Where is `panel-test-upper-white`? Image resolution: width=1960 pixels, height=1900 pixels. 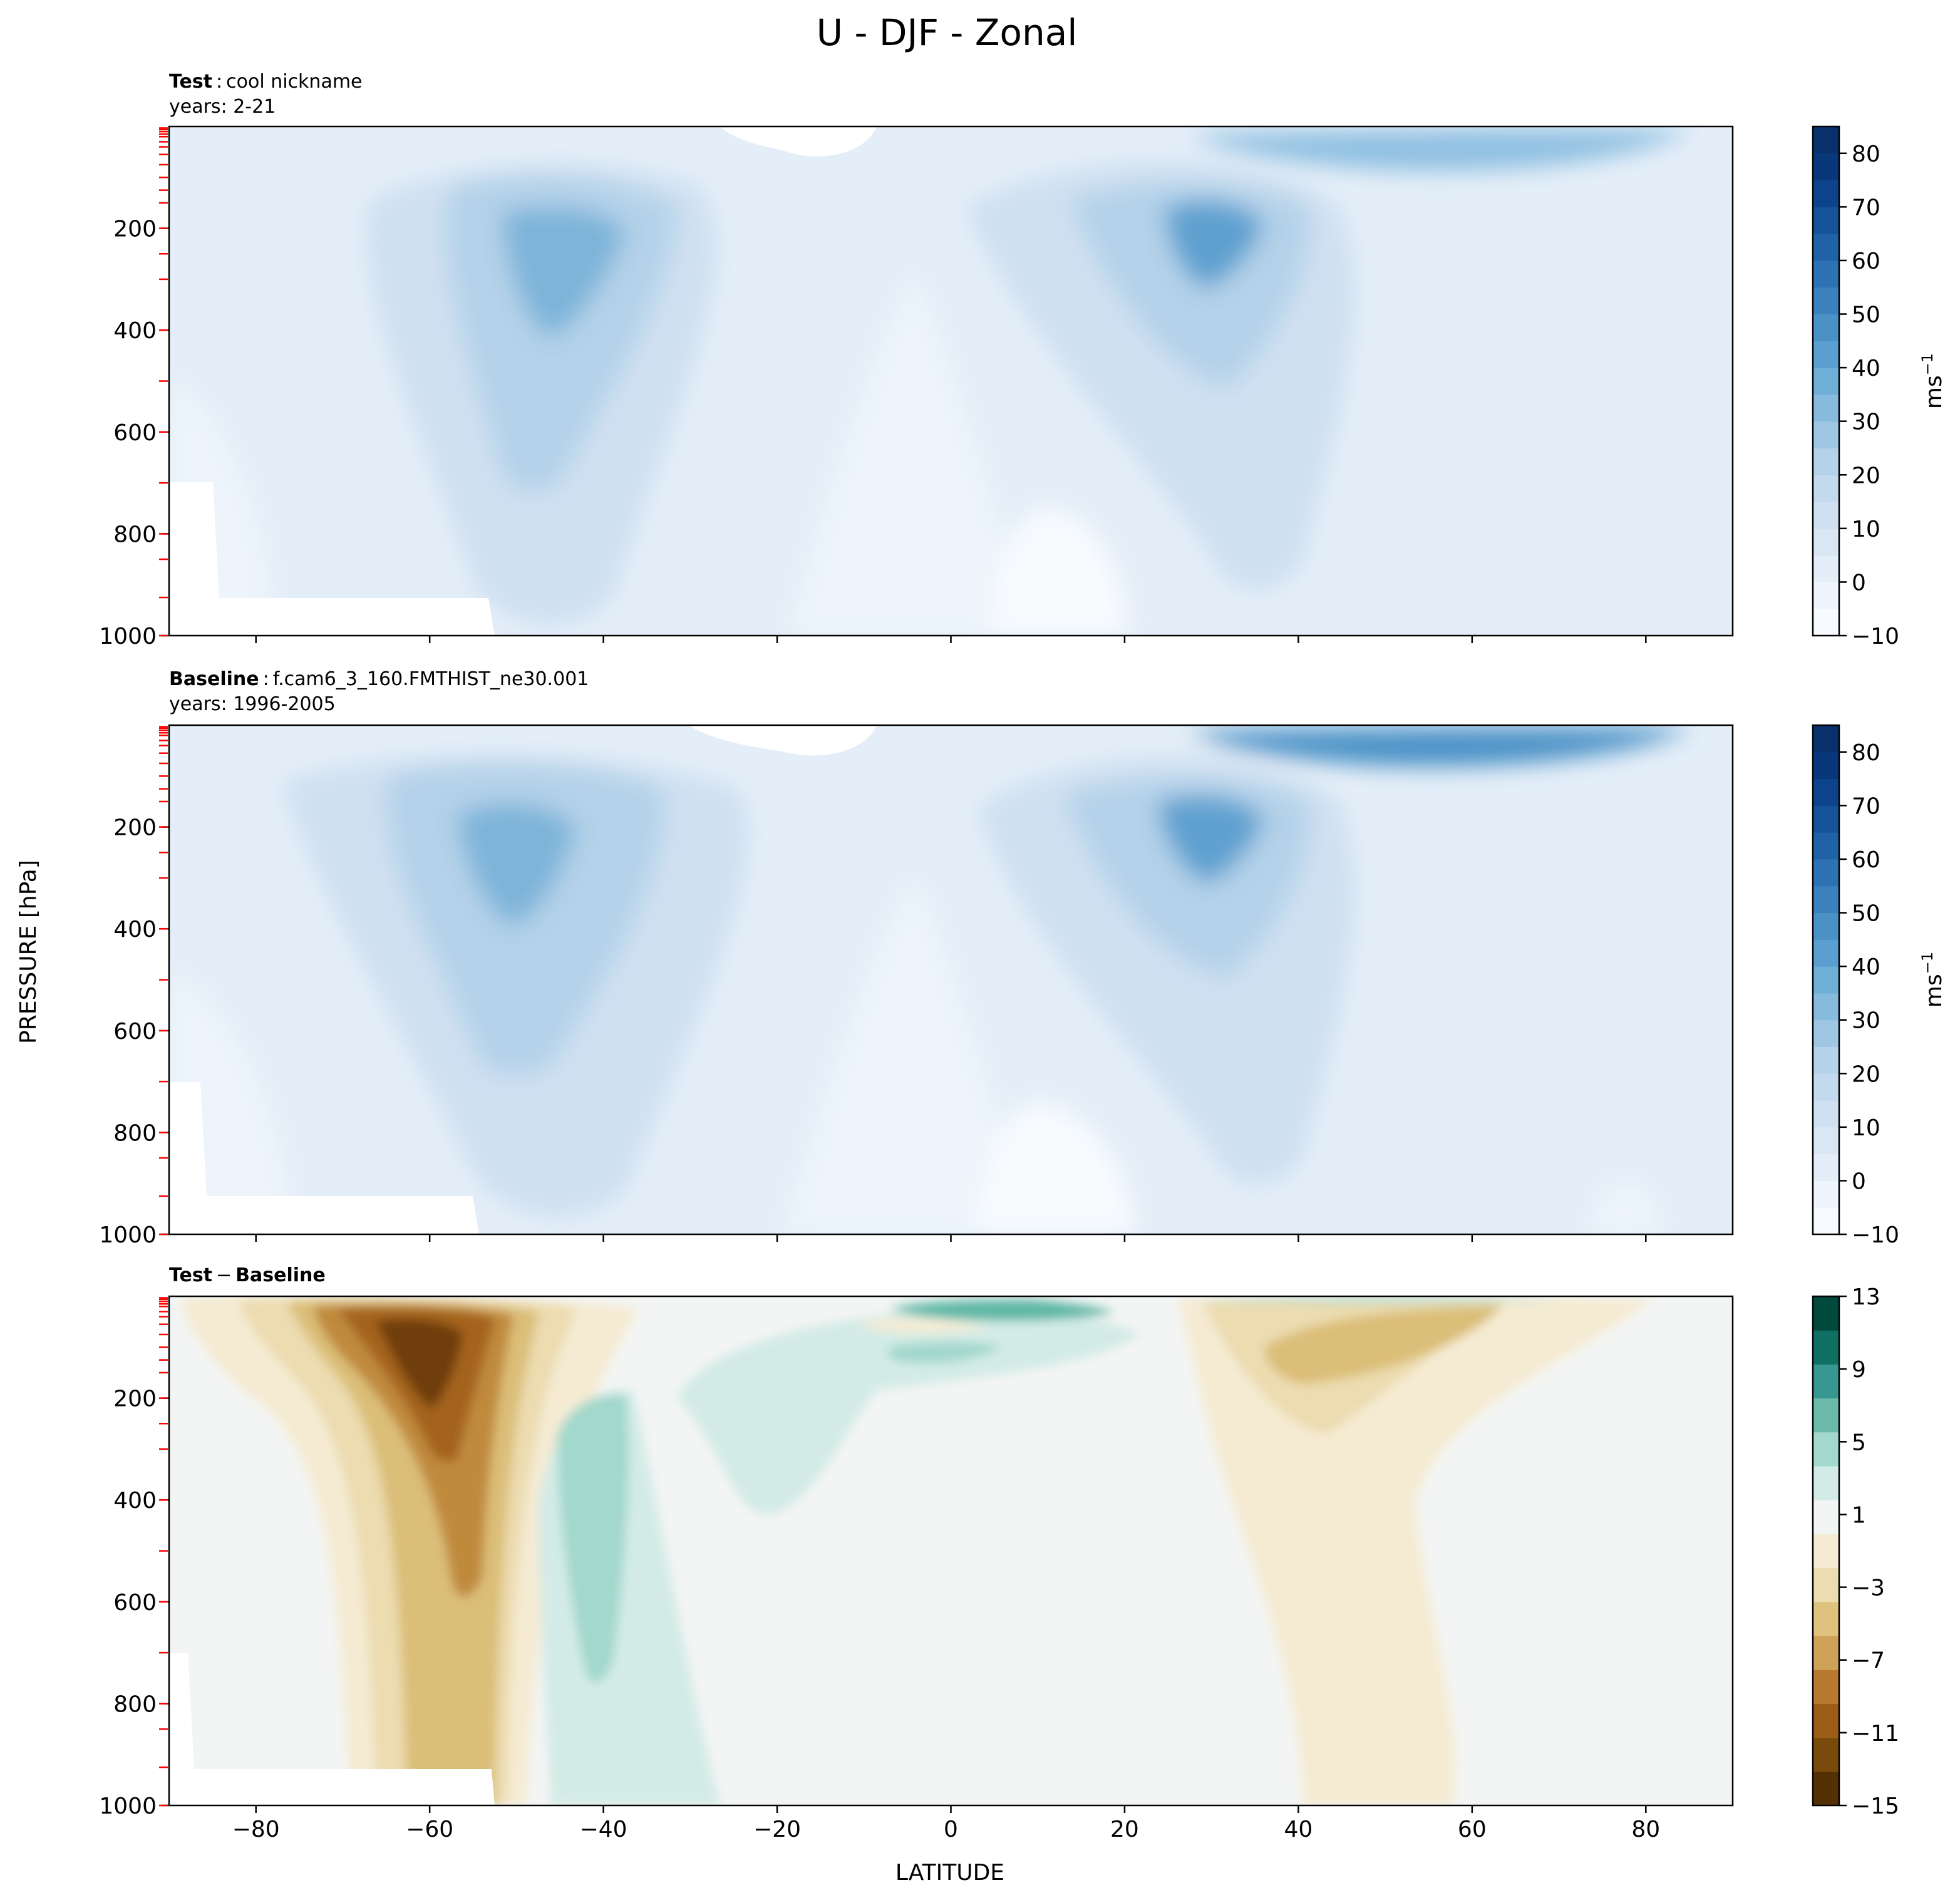 panel-test-upper-white is located at coordinates (798, 141).